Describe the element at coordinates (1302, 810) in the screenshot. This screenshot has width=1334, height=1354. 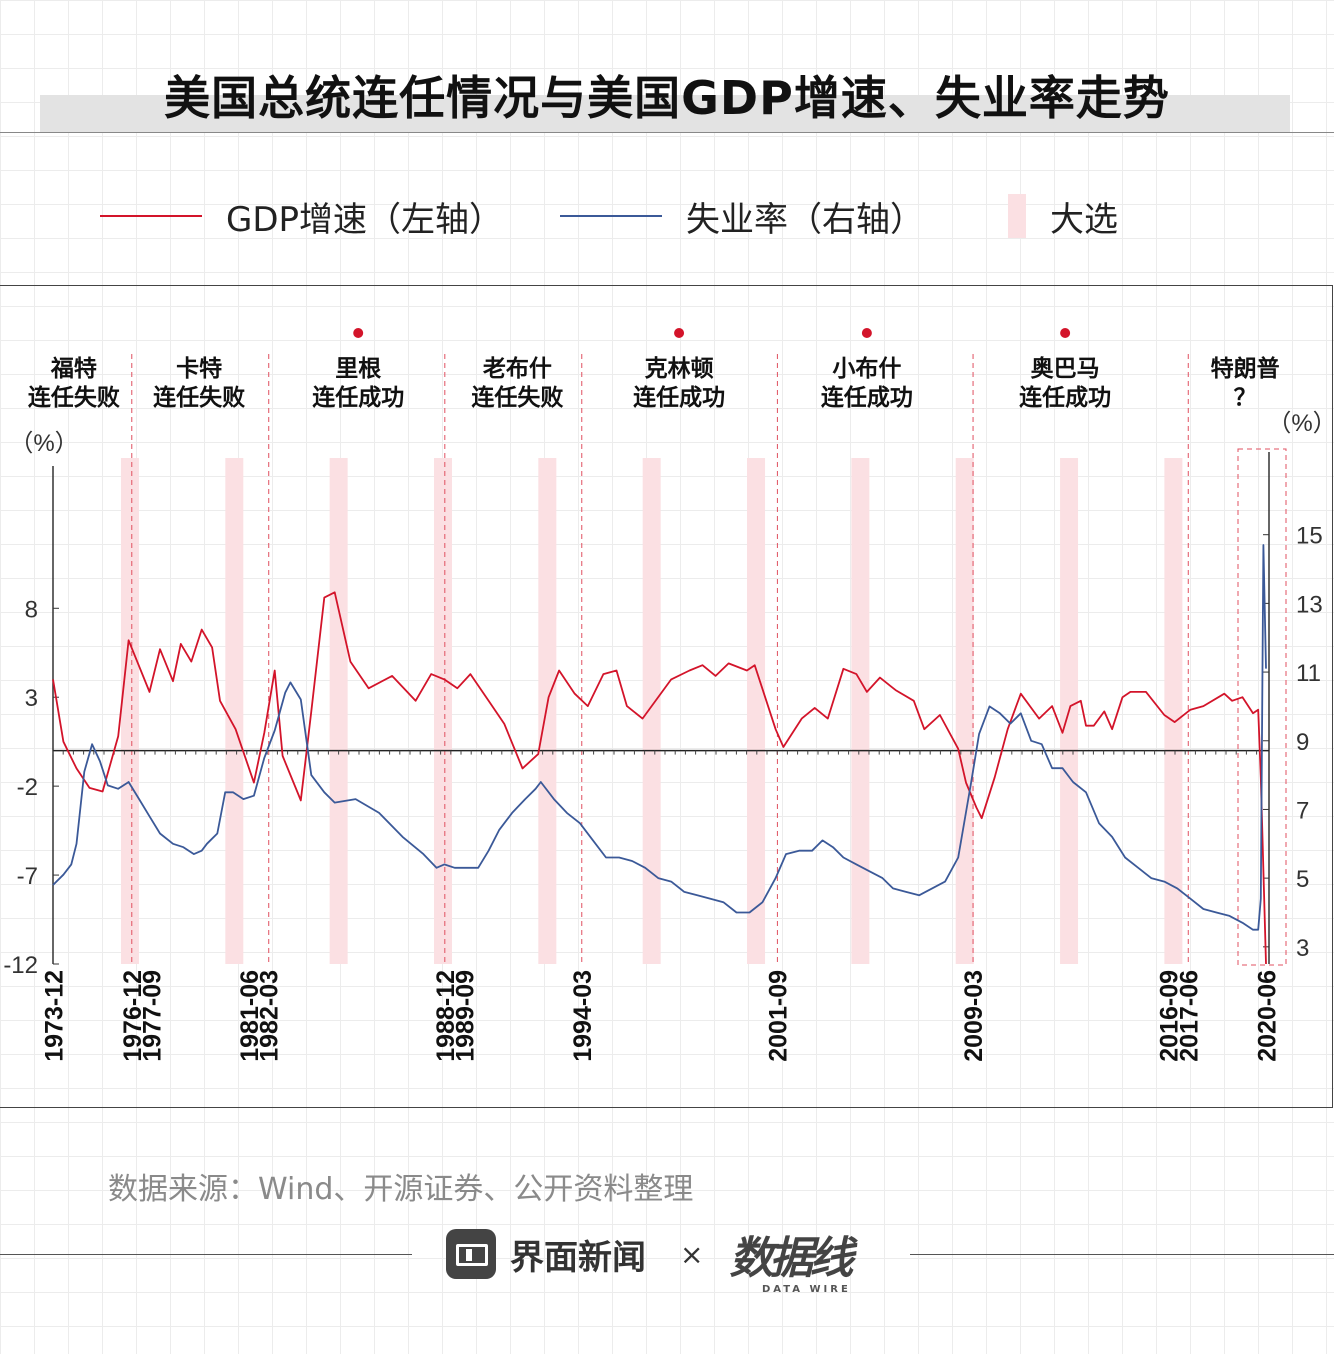
I see `right-tick-label: 7` at that location.